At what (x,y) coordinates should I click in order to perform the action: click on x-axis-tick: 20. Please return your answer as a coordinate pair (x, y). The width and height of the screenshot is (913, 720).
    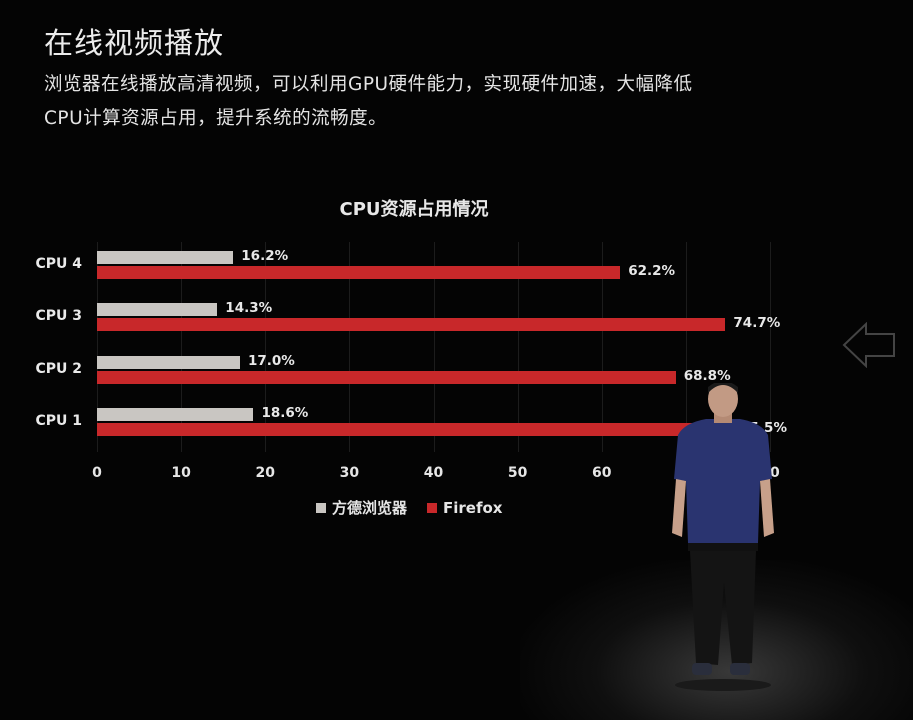
    Looking at the image, I should click on (265, 473).